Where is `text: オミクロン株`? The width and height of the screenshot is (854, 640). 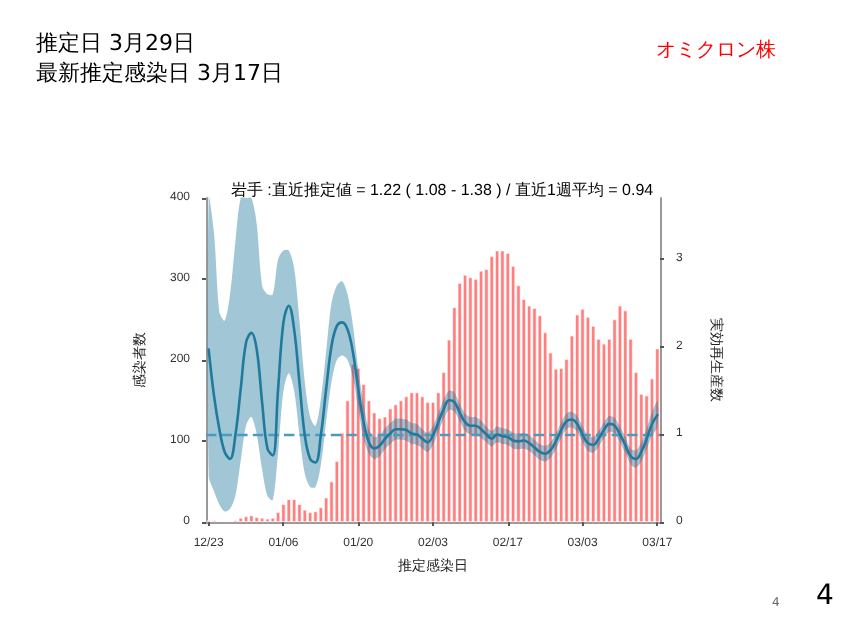
text: オミクロン株 is located at coordinates (716, 50).